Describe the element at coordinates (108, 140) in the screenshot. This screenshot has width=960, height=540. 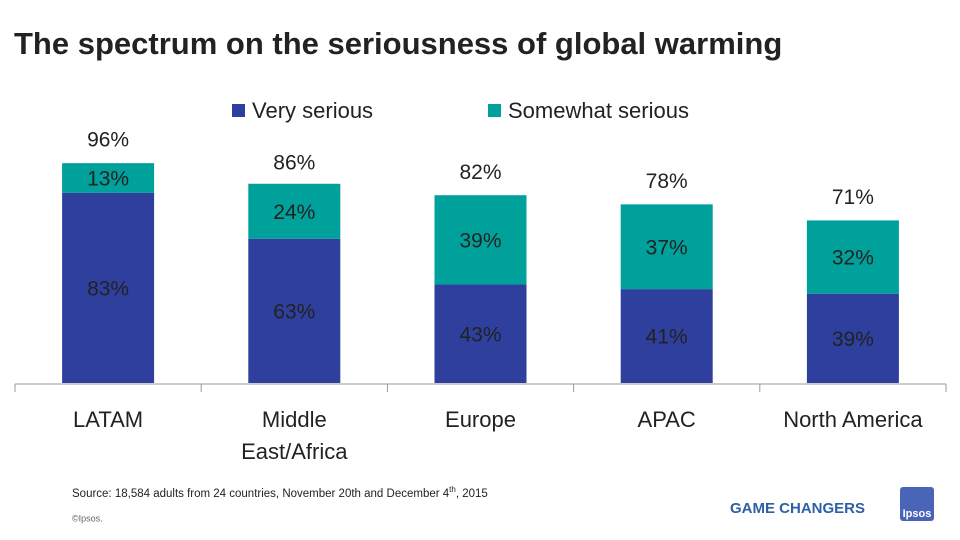
I see `total-label: 96%` at that location.